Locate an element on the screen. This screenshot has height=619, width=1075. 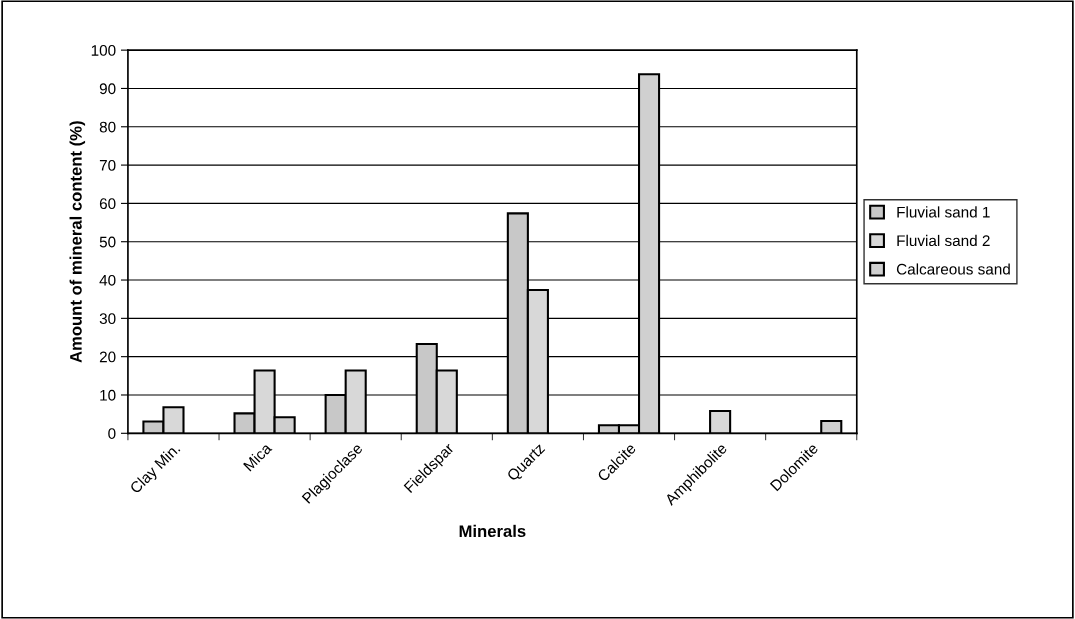
y-tick-label: 40 is located at coordinates (107, 280).